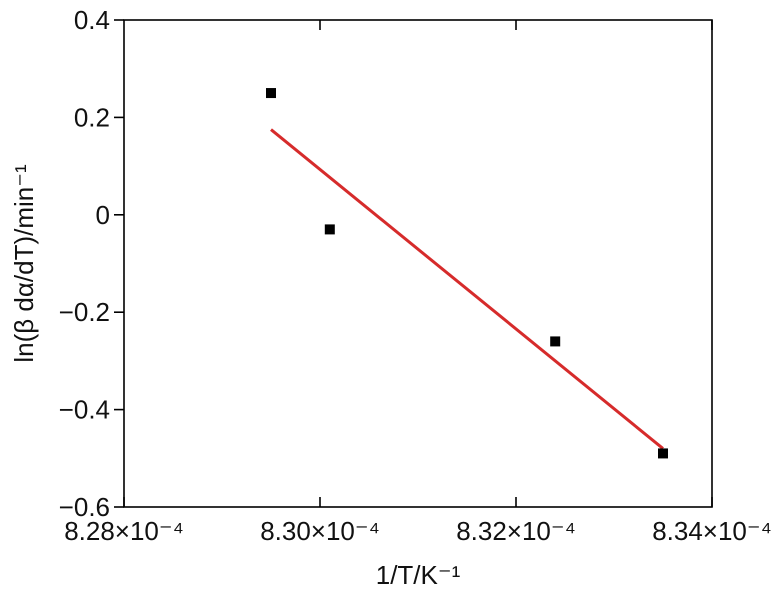 The width and height of the screenshot is (784, 603). What do you see at coordinates (320, 531) in the screenshot?
I see `x-tick-label: 8.30×10⁻⁴` at bounding box center [320, 531].